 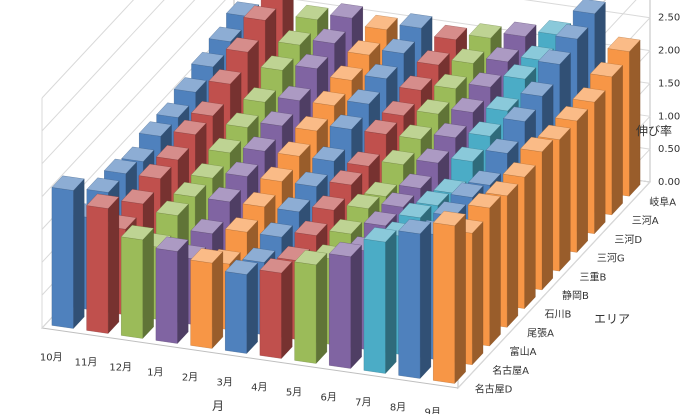 I want to click on y-axis-title: エリア, so click(x=612, y=319).